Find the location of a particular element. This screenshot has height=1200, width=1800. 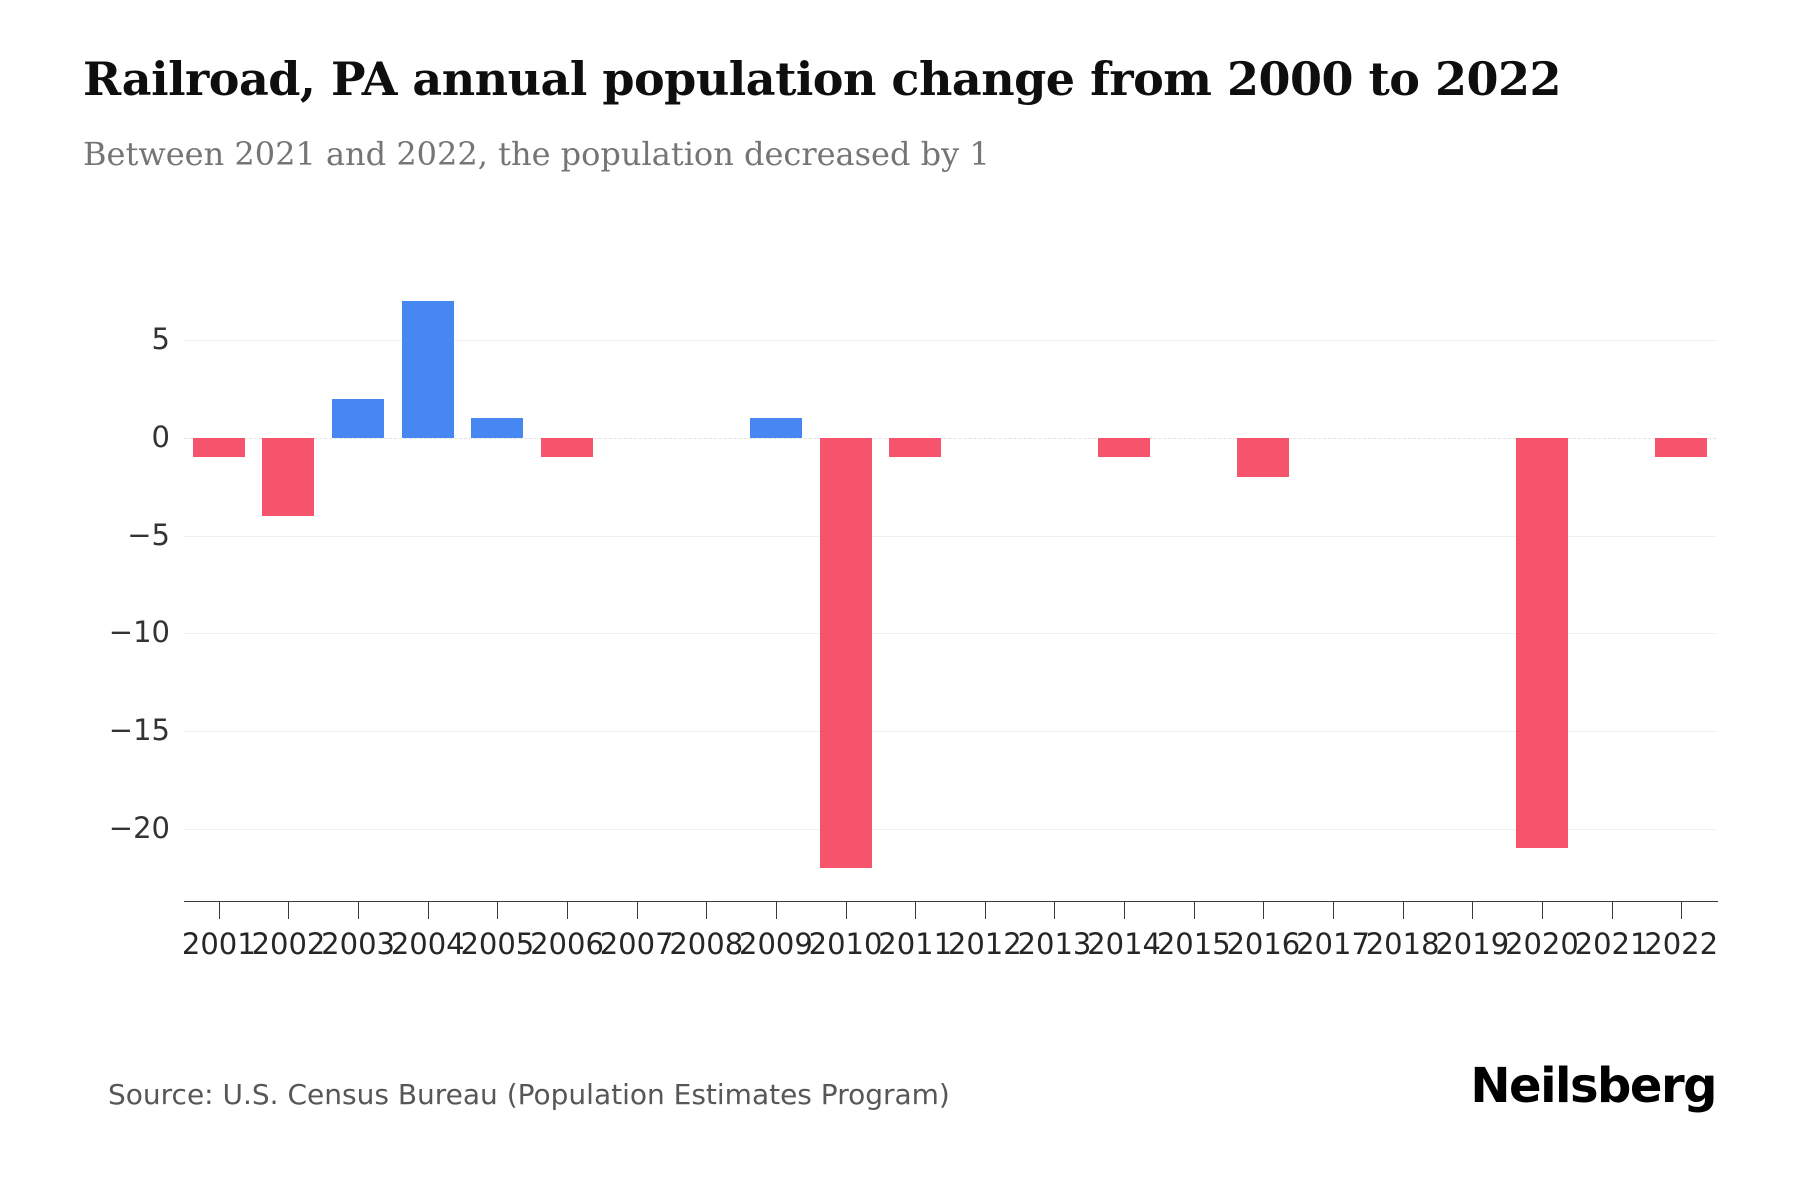

x-axis-tick-label: 2019 is located at coordinates (1472, 944).